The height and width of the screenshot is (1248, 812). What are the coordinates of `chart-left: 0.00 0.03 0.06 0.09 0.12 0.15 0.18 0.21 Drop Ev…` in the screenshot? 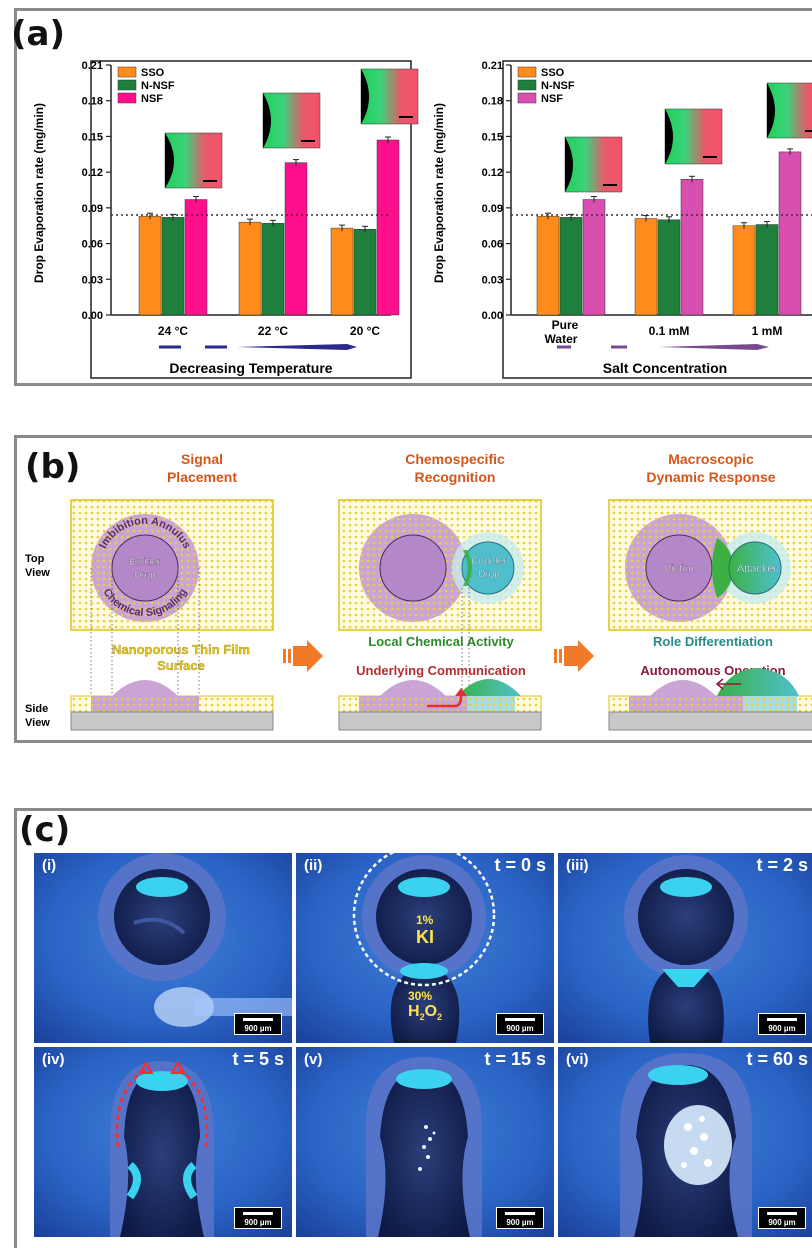 It's located at (225, 219).